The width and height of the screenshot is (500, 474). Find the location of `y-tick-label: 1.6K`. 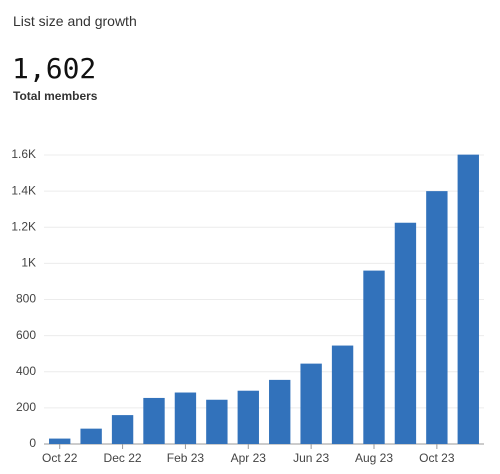

y-tick-label: 1.6K is located at coordinates (23, 154).